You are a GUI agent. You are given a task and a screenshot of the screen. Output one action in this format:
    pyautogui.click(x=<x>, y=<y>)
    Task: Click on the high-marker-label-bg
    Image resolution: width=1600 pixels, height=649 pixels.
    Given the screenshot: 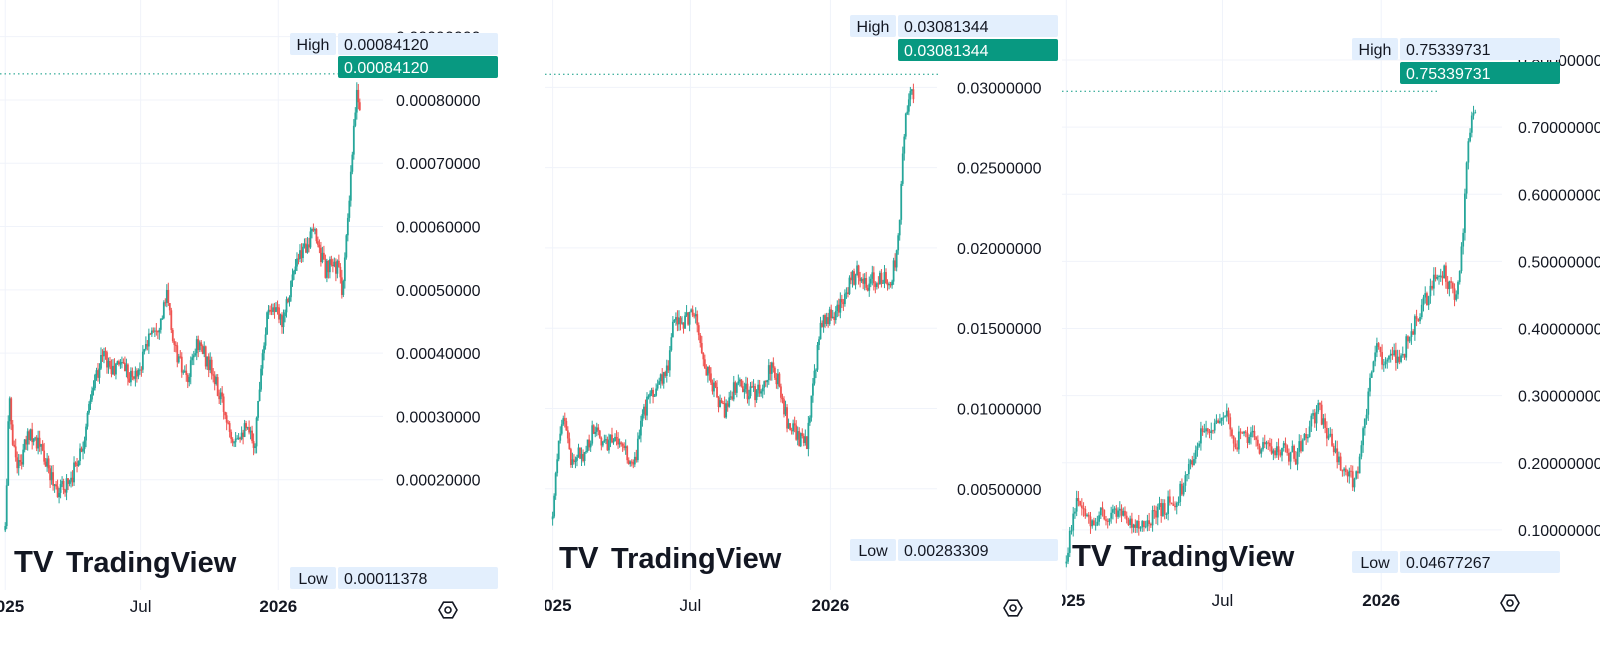 What is the action you would take?
    pyautogui.click(x=1375, y=49)
    